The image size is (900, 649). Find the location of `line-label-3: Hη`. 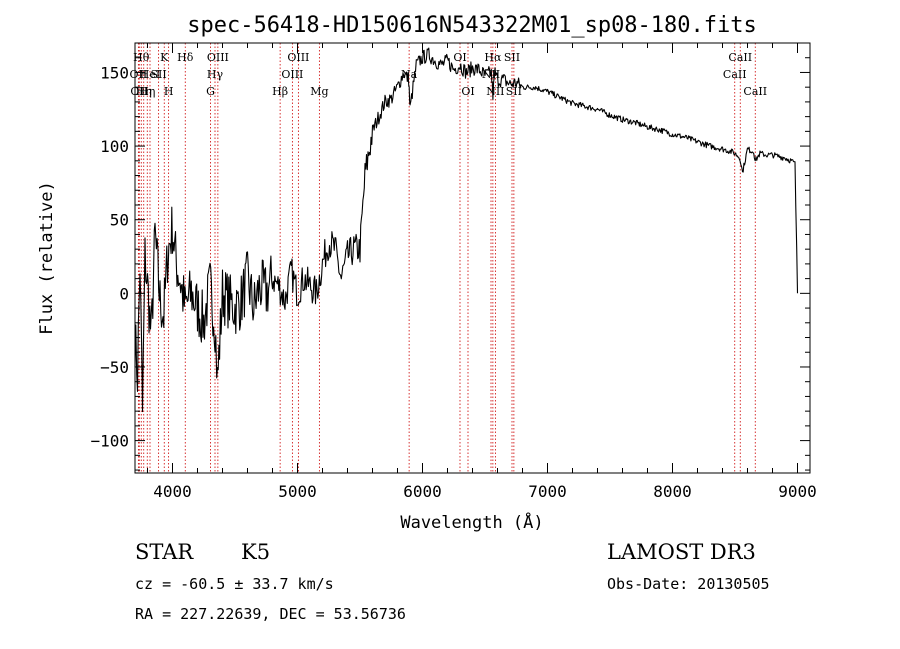

line-label-3: Hη is located at coordinates (144, 91).